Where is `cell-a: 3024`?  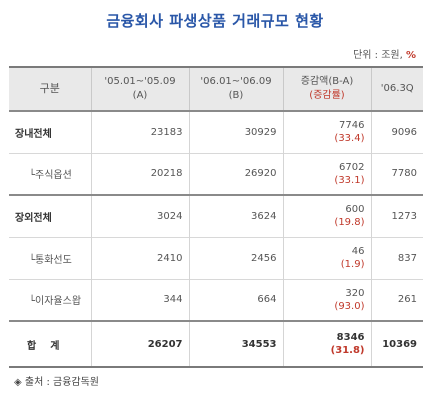 cell-a: 3024 is located at coordinates (139, 216).